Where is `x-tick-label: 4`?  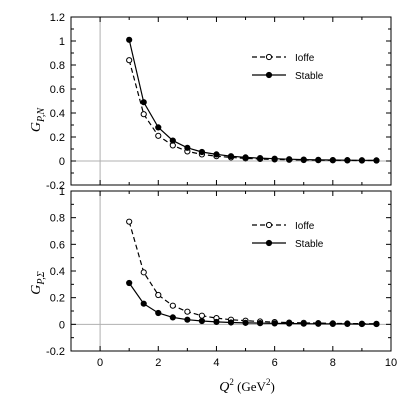 x-tick-label: 4 is located at coordinates (216, 363).